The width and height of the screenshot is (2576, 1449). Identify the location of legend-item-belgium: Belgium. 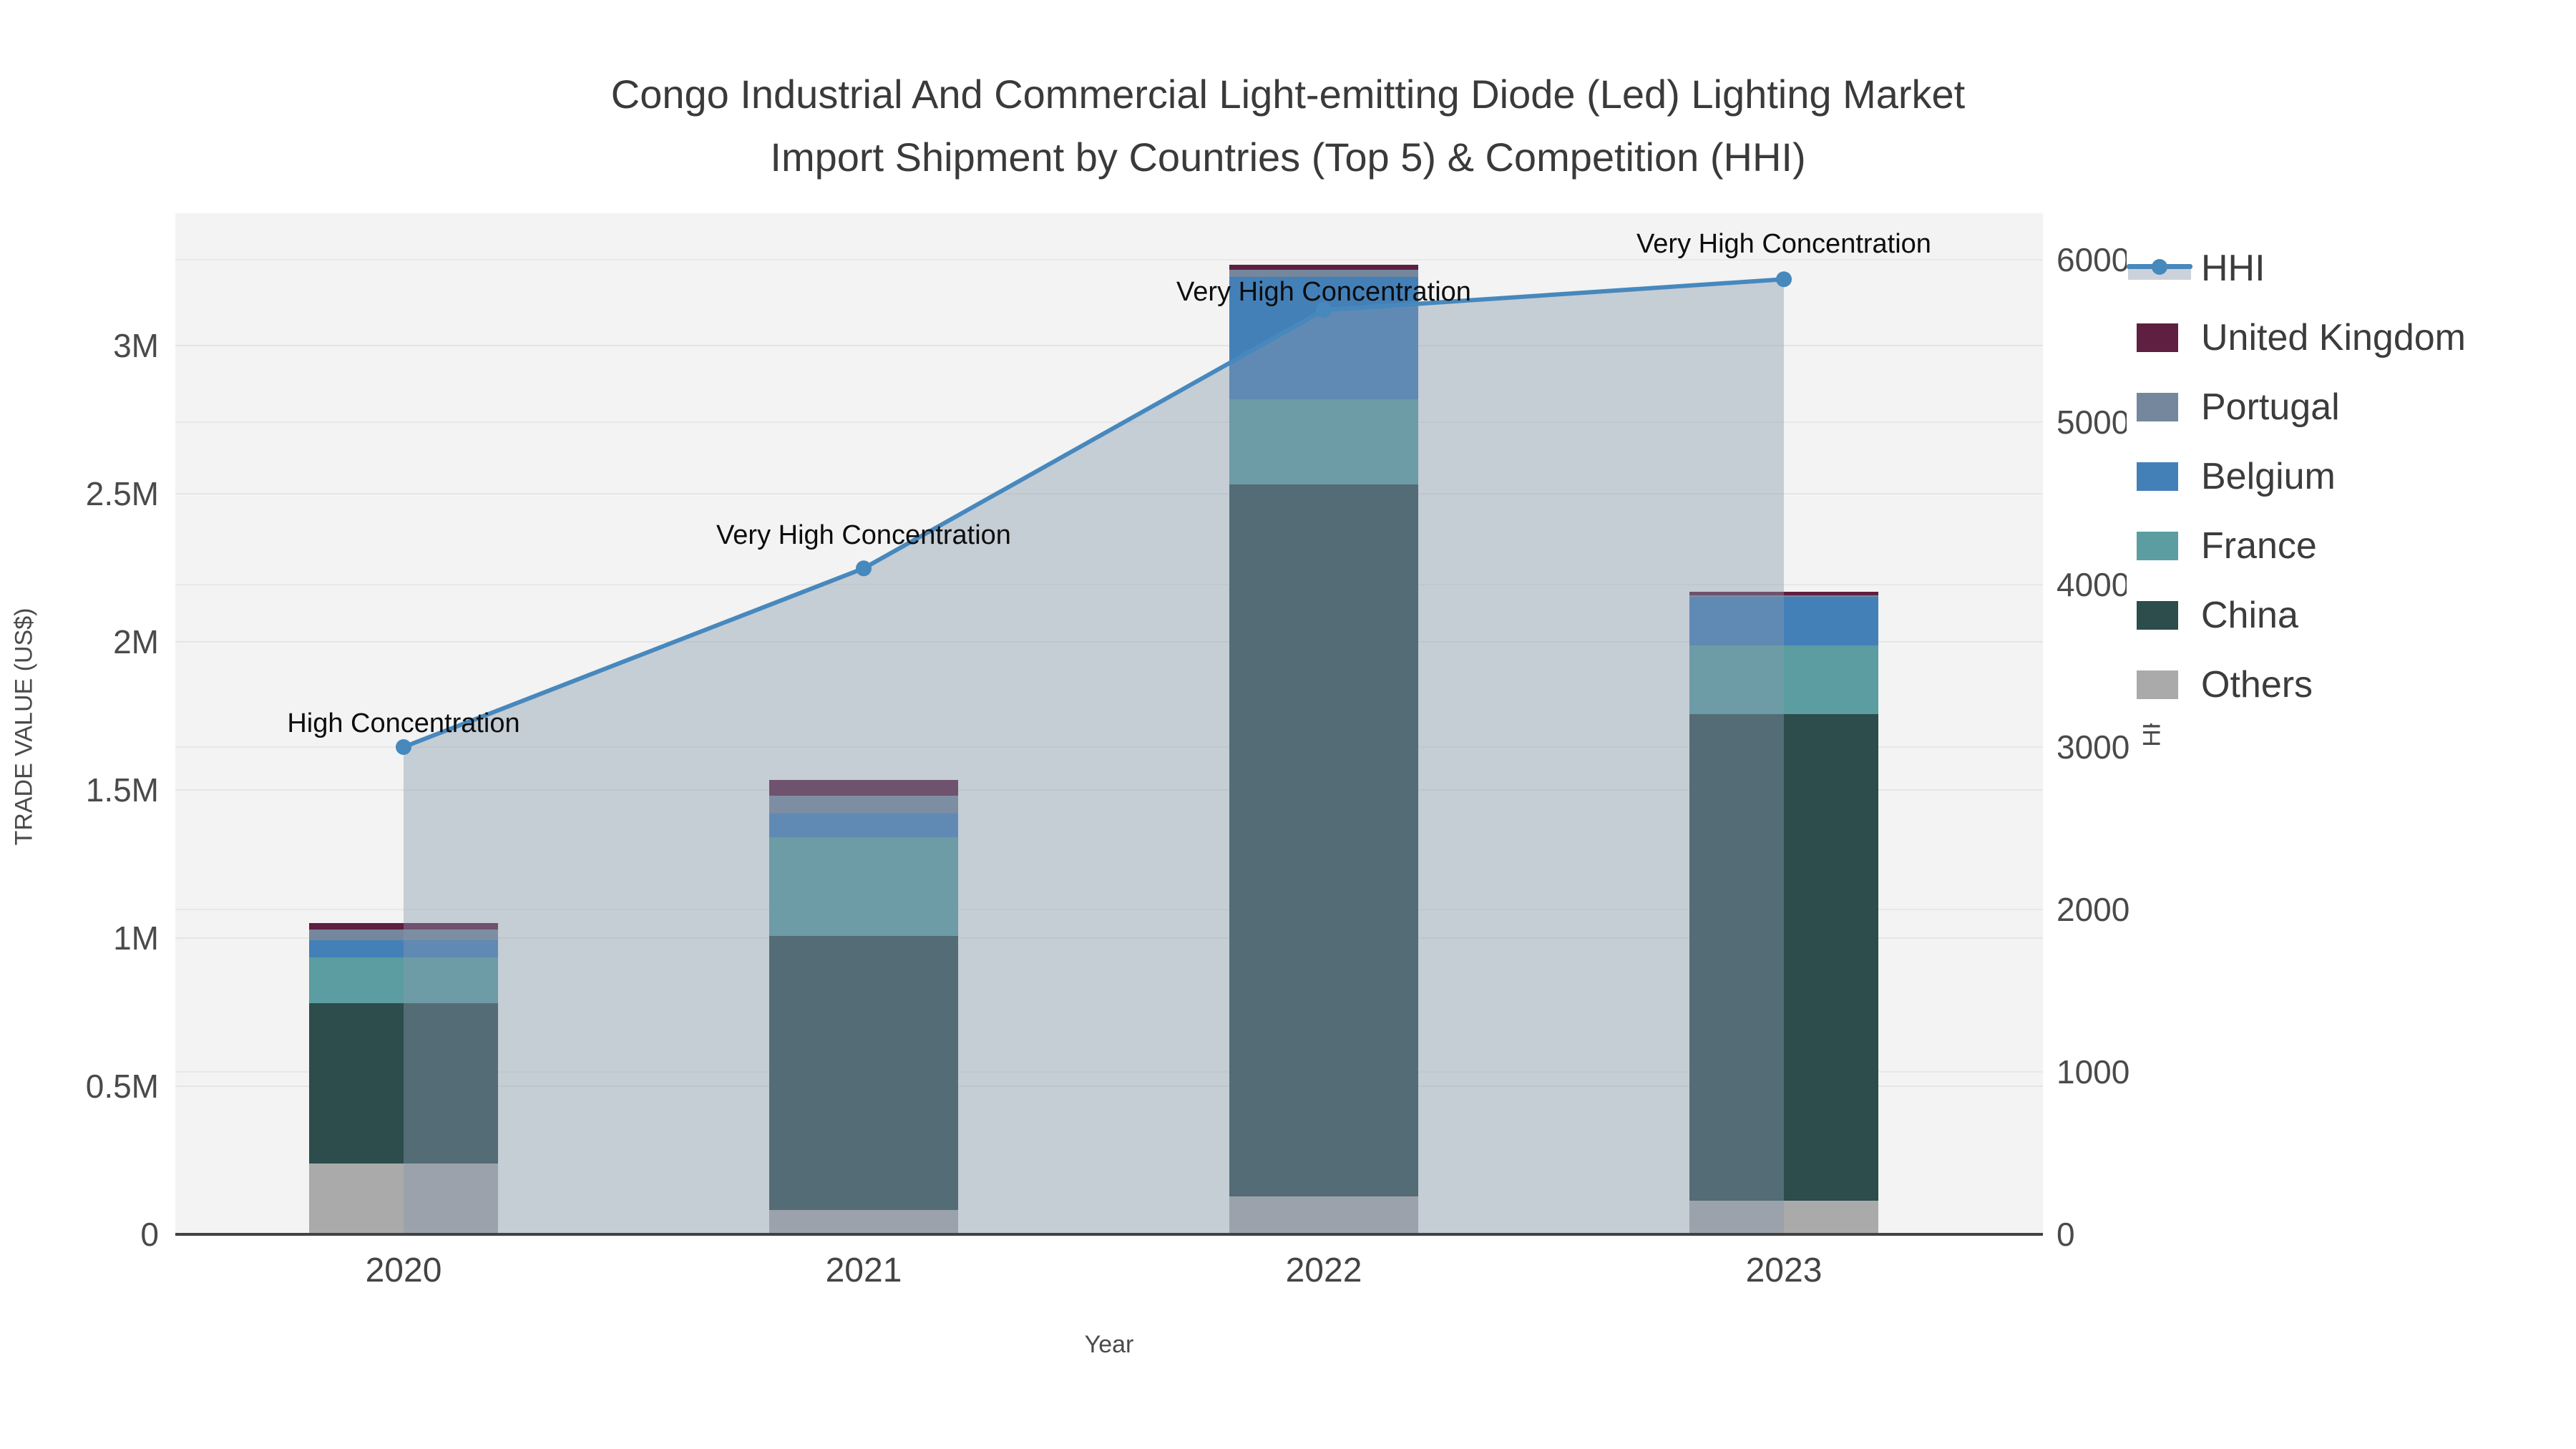
(2351, 476).